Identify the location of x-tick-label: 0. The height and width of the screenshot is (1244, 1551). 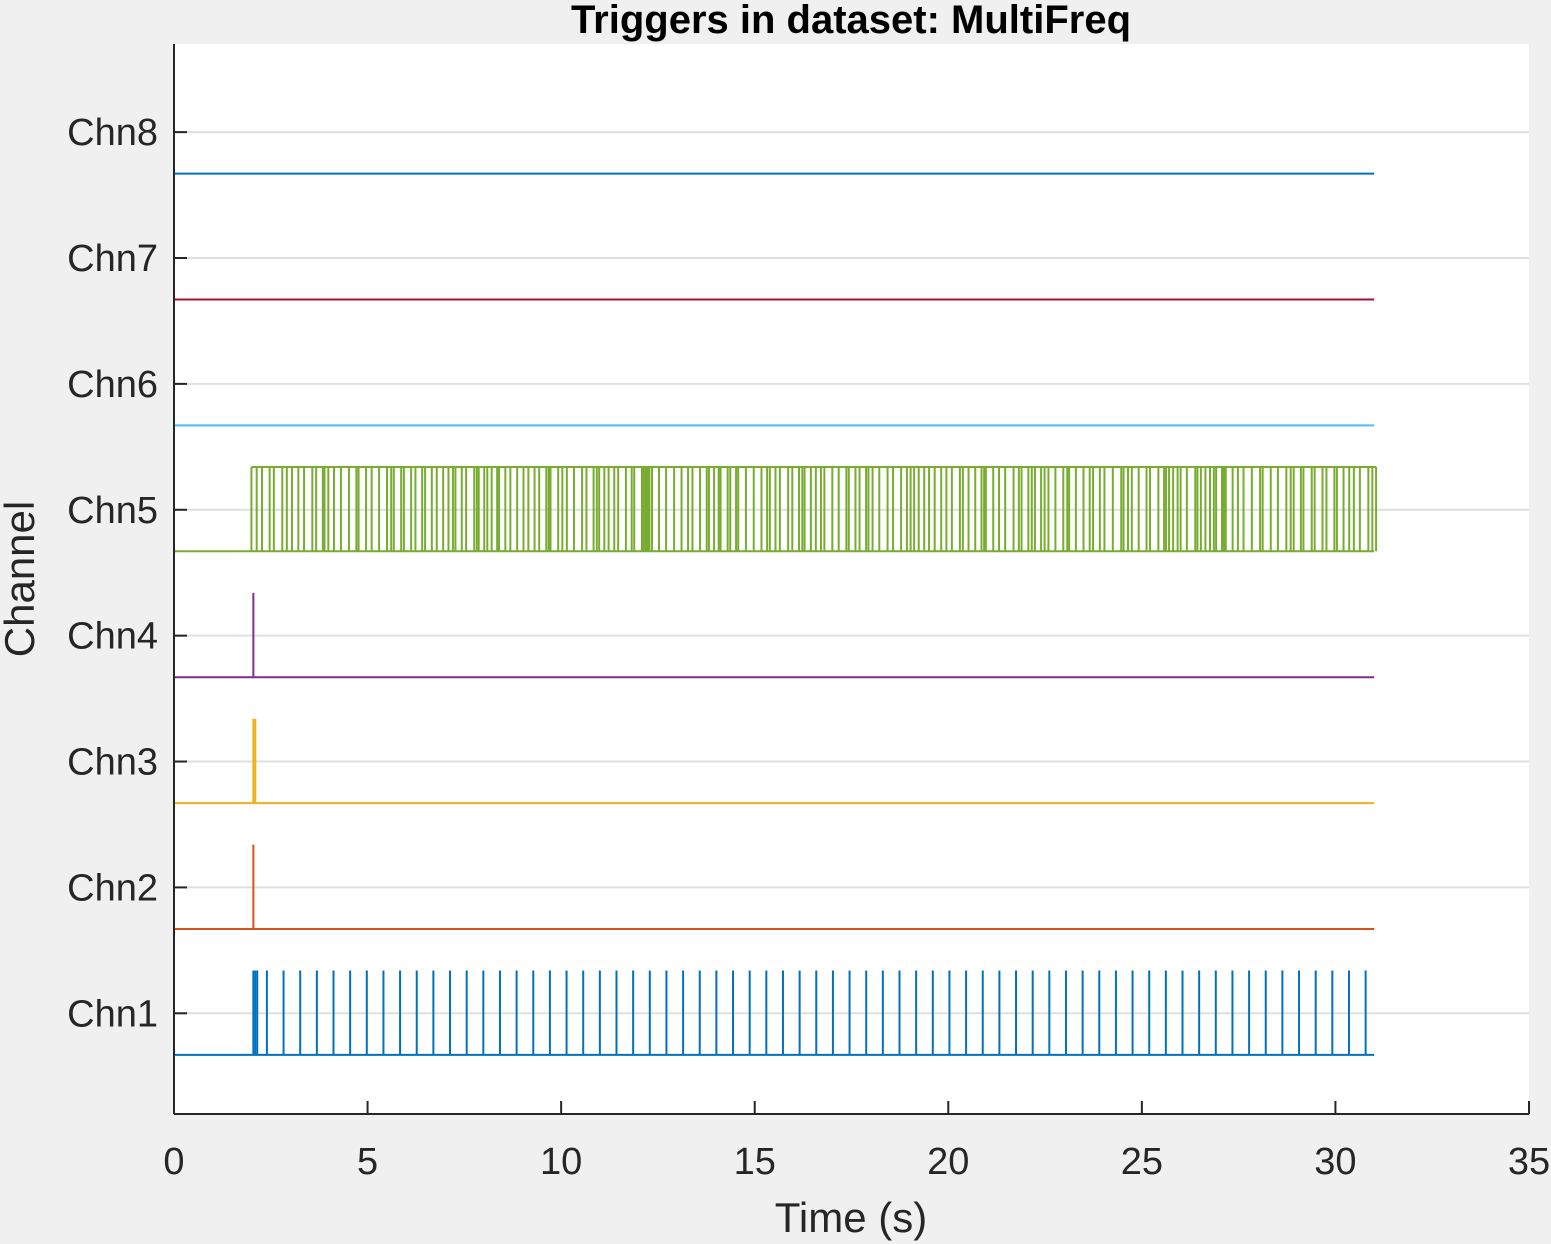
(173, 1162).